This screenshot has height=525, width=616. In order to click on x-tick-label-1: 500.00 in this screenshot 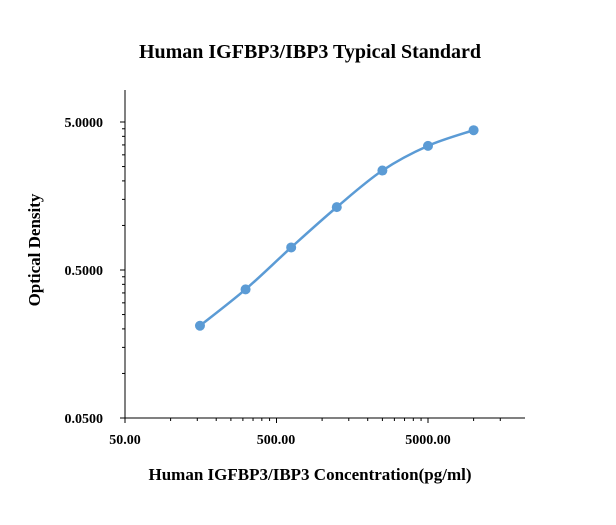, I will do `click(276, 440)`.